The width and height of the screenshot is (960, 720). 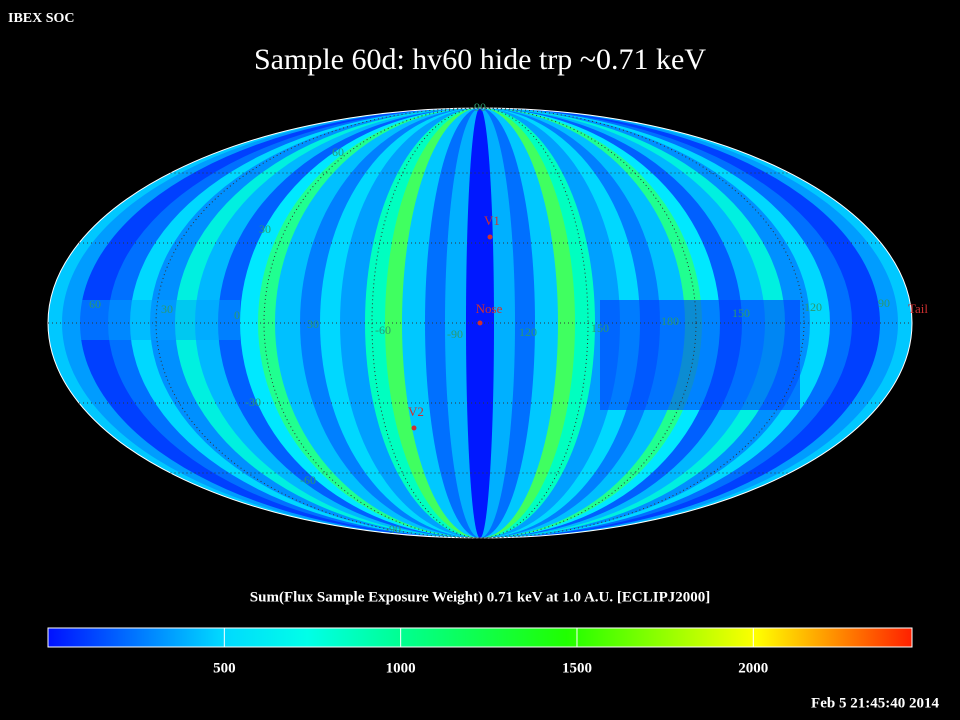 I want to click on colorbar-tick-label: 2000, so click(x=753, y=668).